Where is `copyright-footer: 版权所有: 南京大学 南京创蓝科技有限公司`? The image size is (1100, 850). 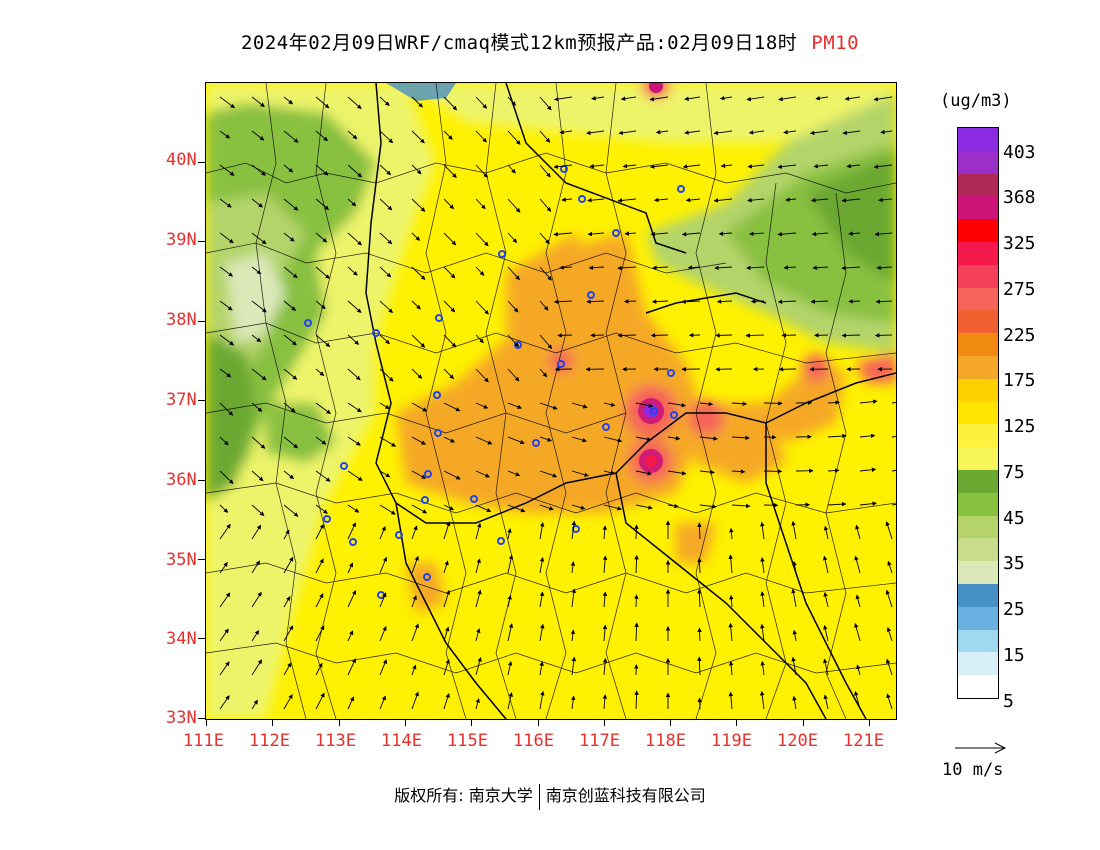
copyright-footer: 版权所有: 南京大学 南京创蓝科技有限公司 is located at coordinates (550, 796).